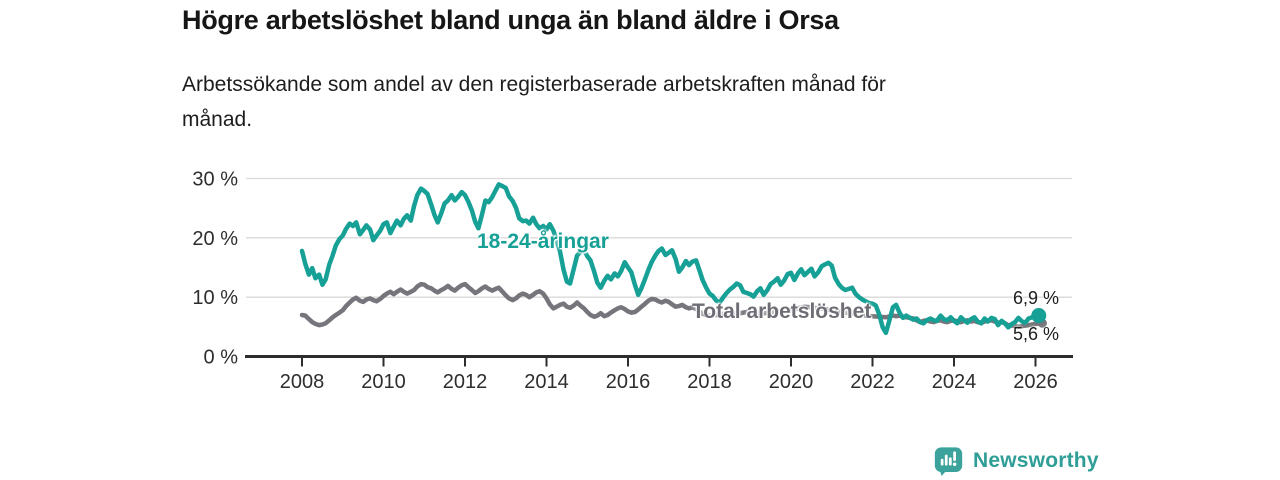 This screenshot has width=1280, height=480. What do you see at coordinates (954, 382) in the screenshot?
I see `x-axis-tick-label: 2024` at bounding box center [954, 382].